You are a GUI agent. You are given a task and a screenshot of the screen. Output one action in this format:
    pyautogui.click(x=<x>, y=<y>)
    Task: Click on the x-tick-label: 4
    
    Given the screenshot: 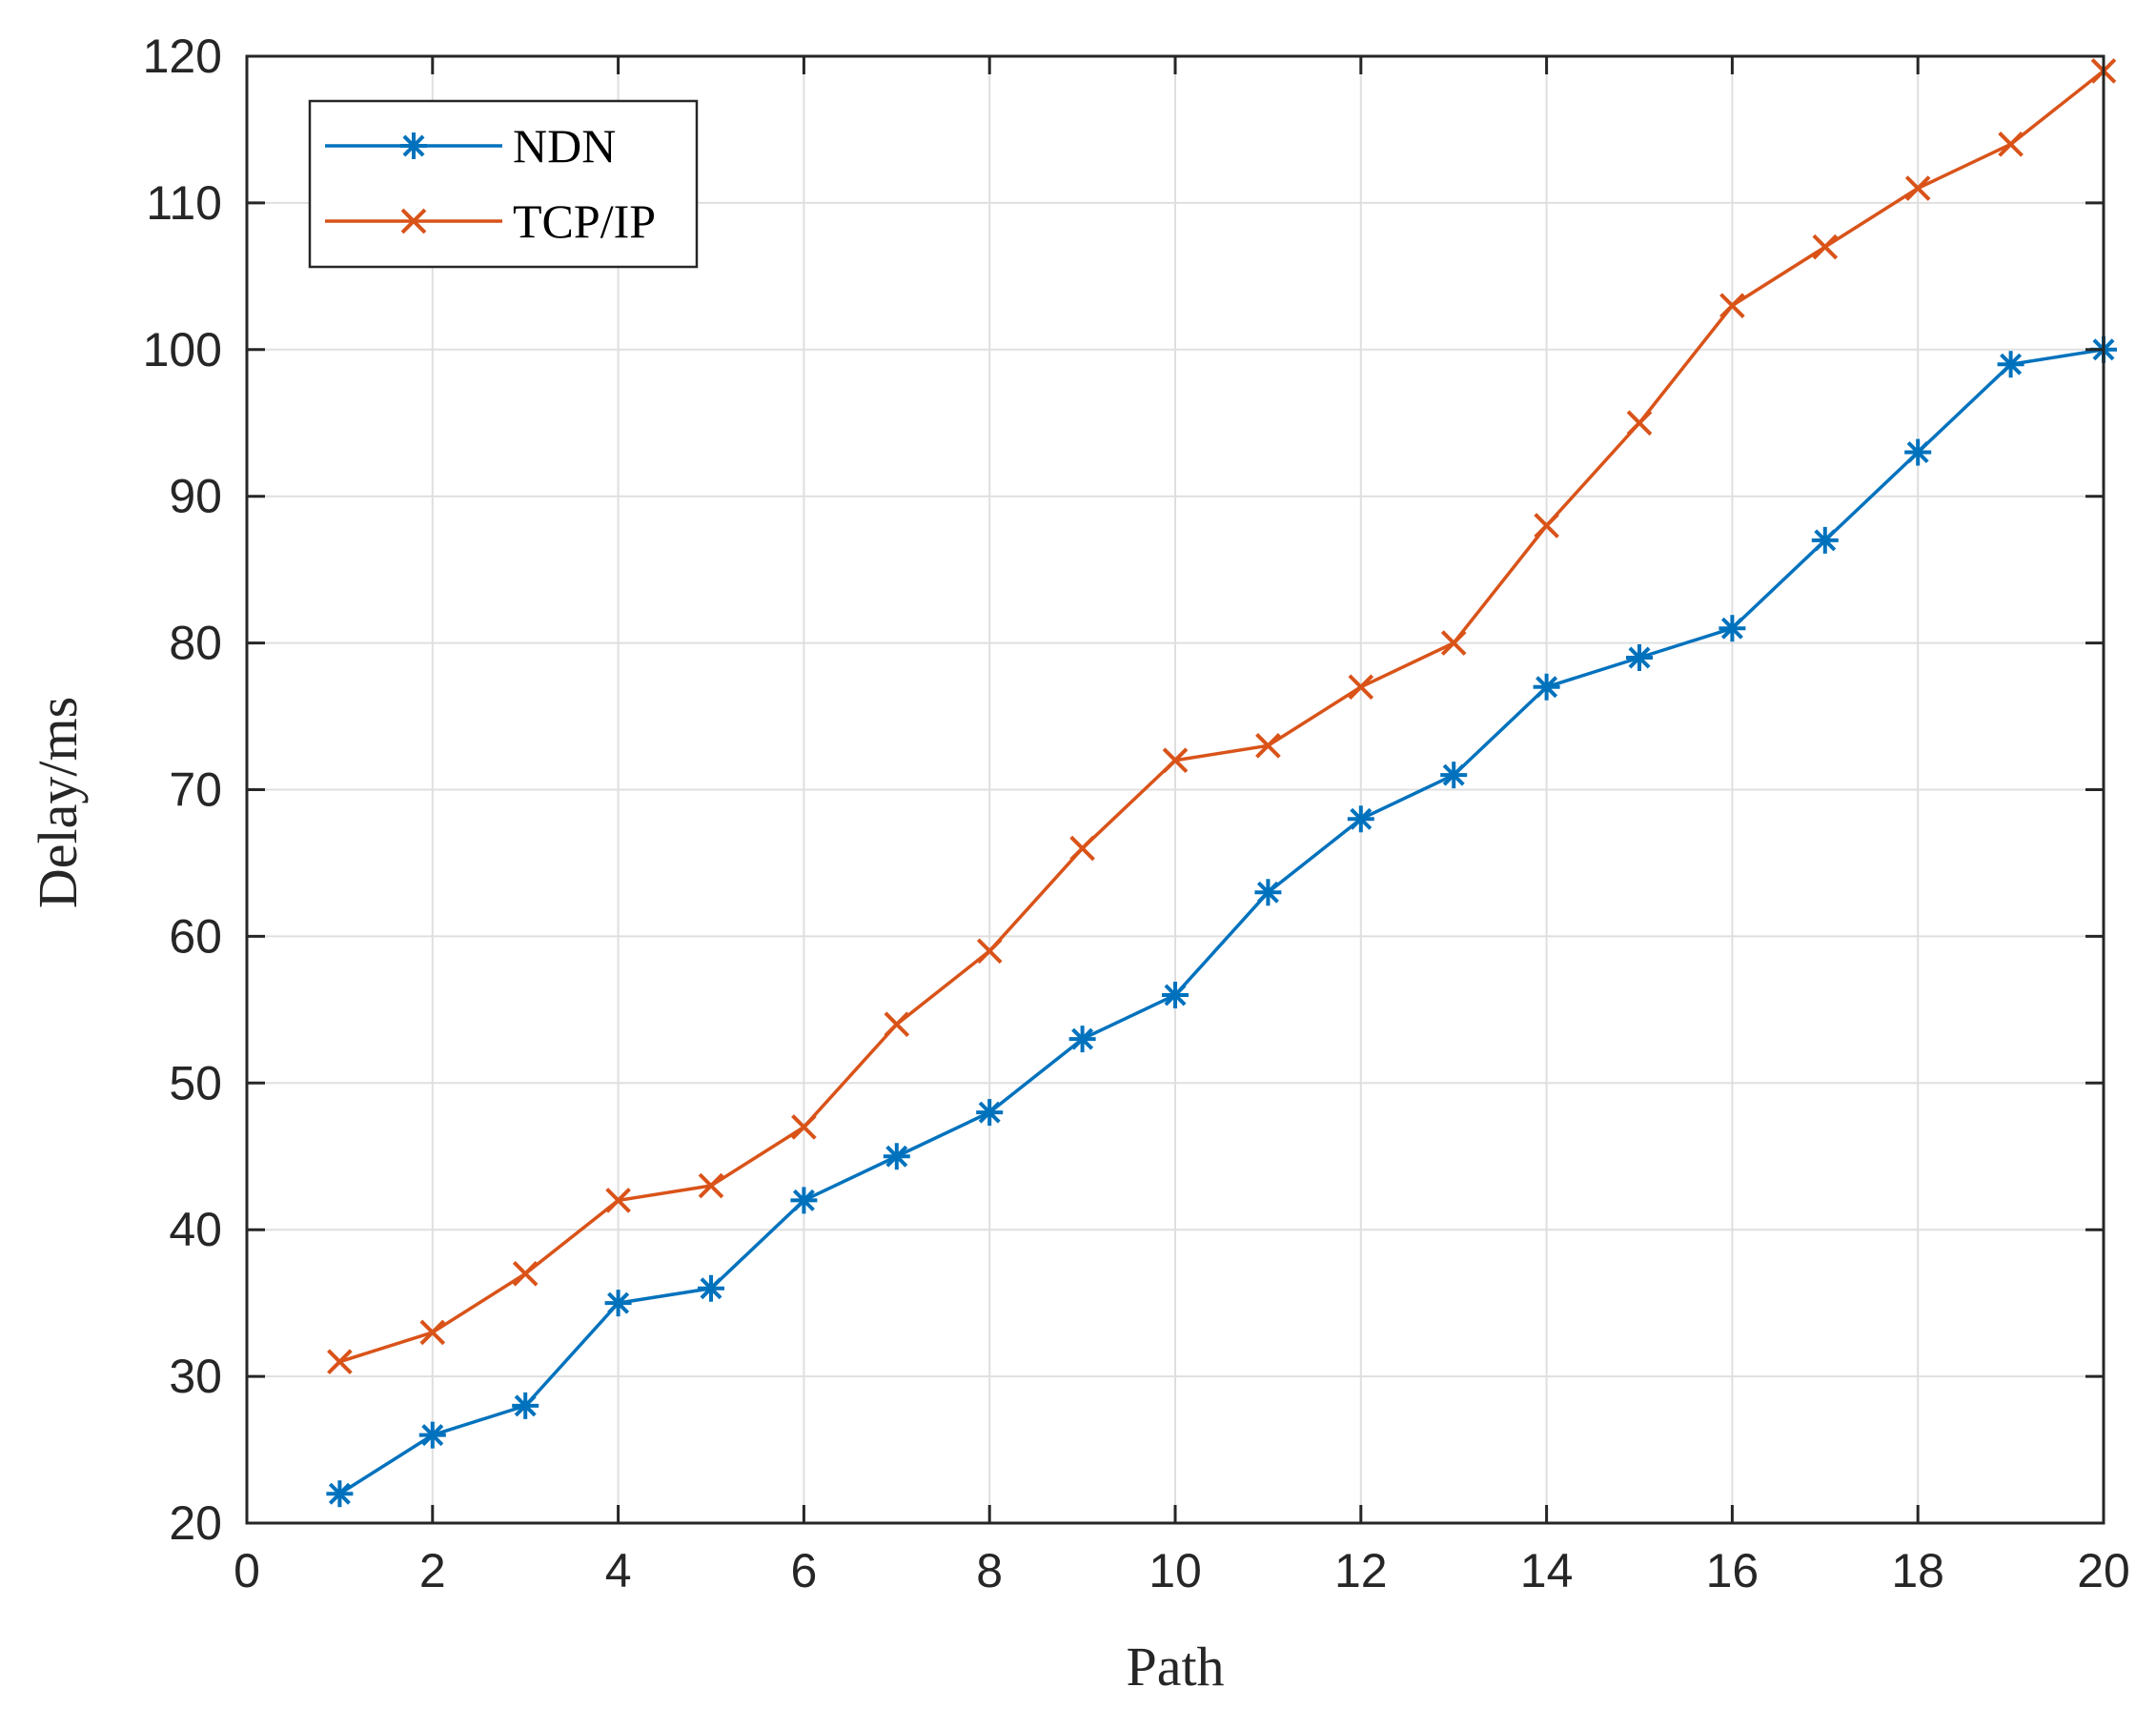 What is the action you would take?
    pyautogui.click(x=618, y=1570)
    